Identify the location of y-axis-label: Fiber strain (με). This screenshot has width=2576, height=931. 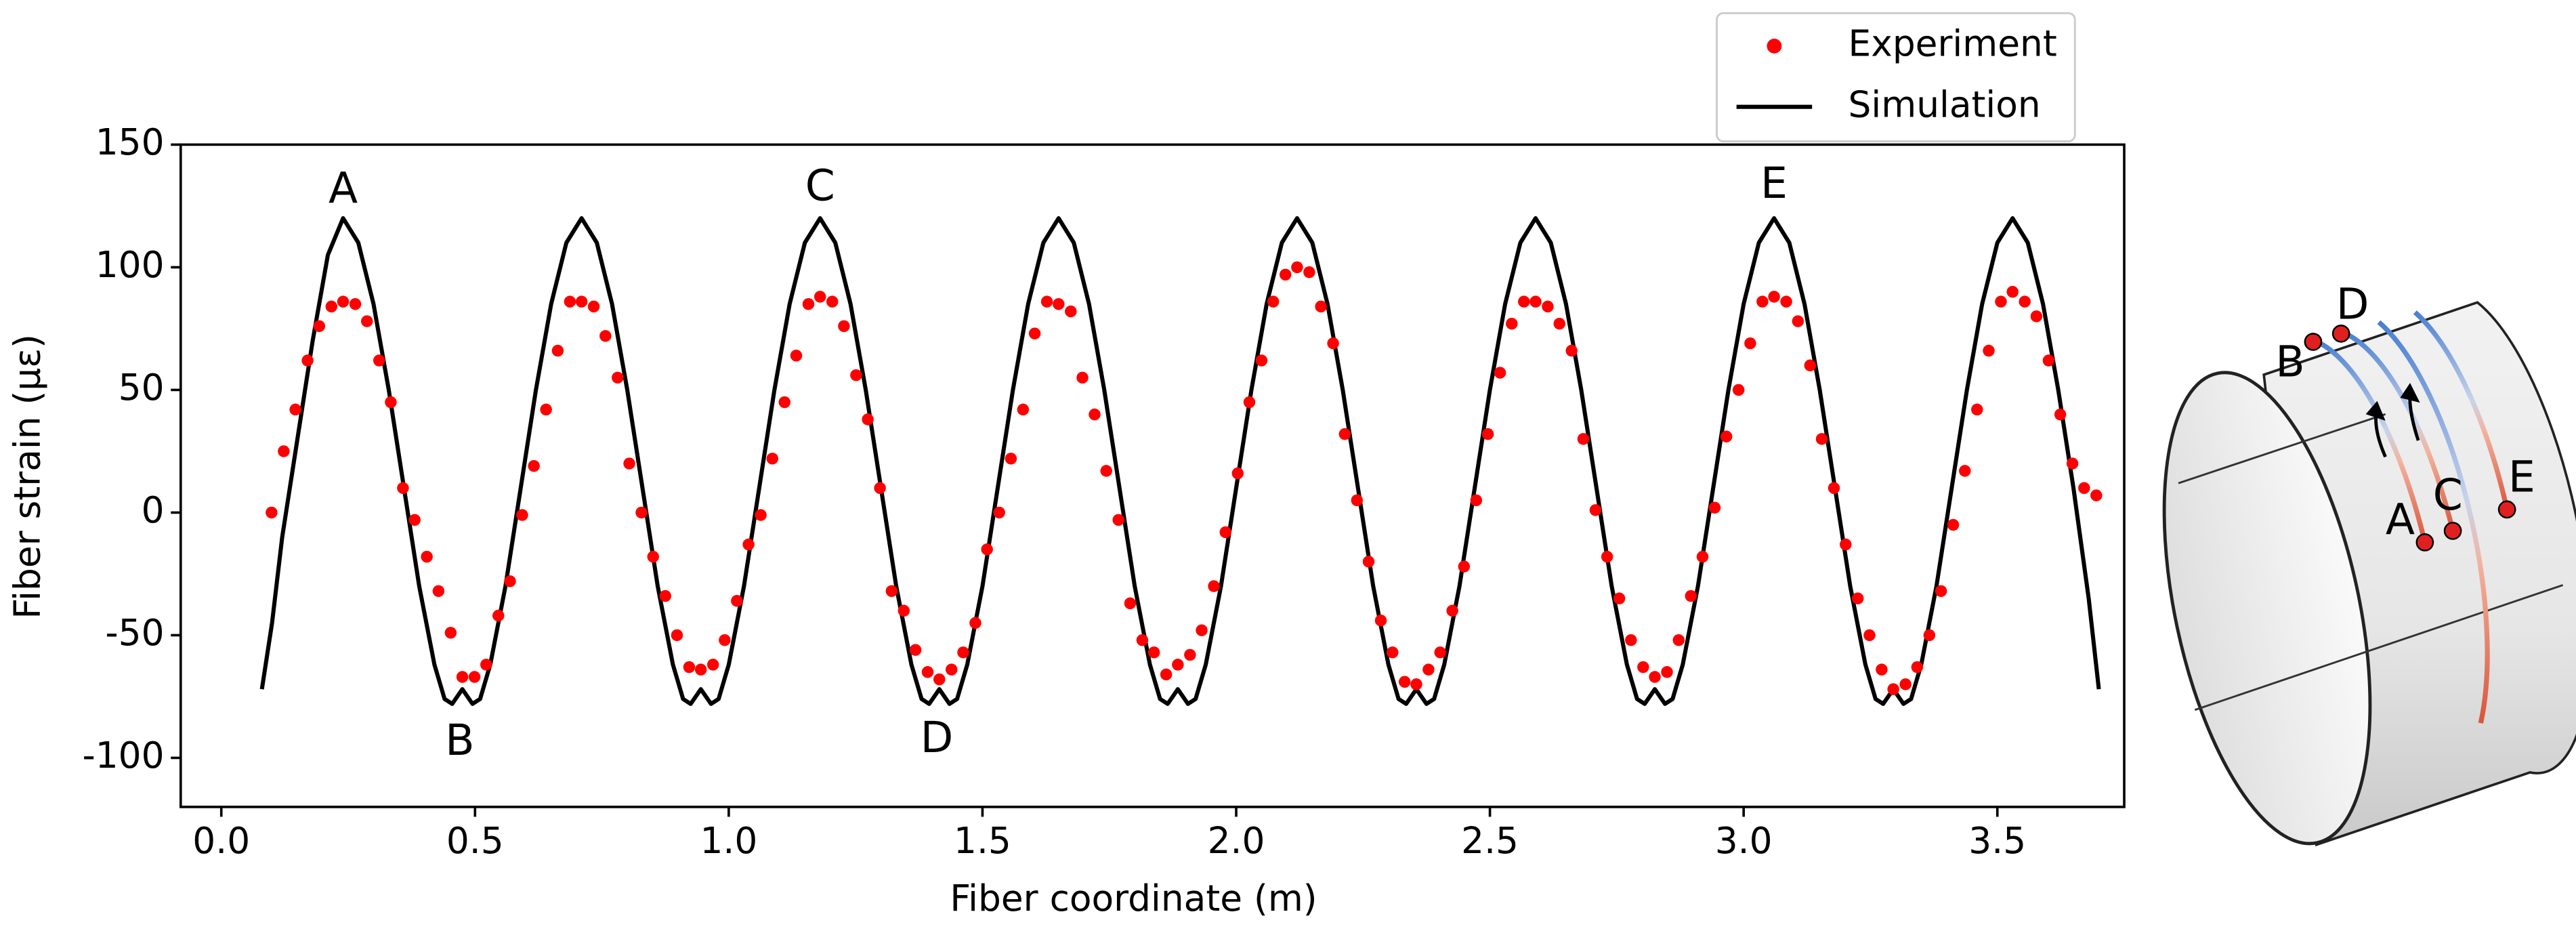
(27, 477).